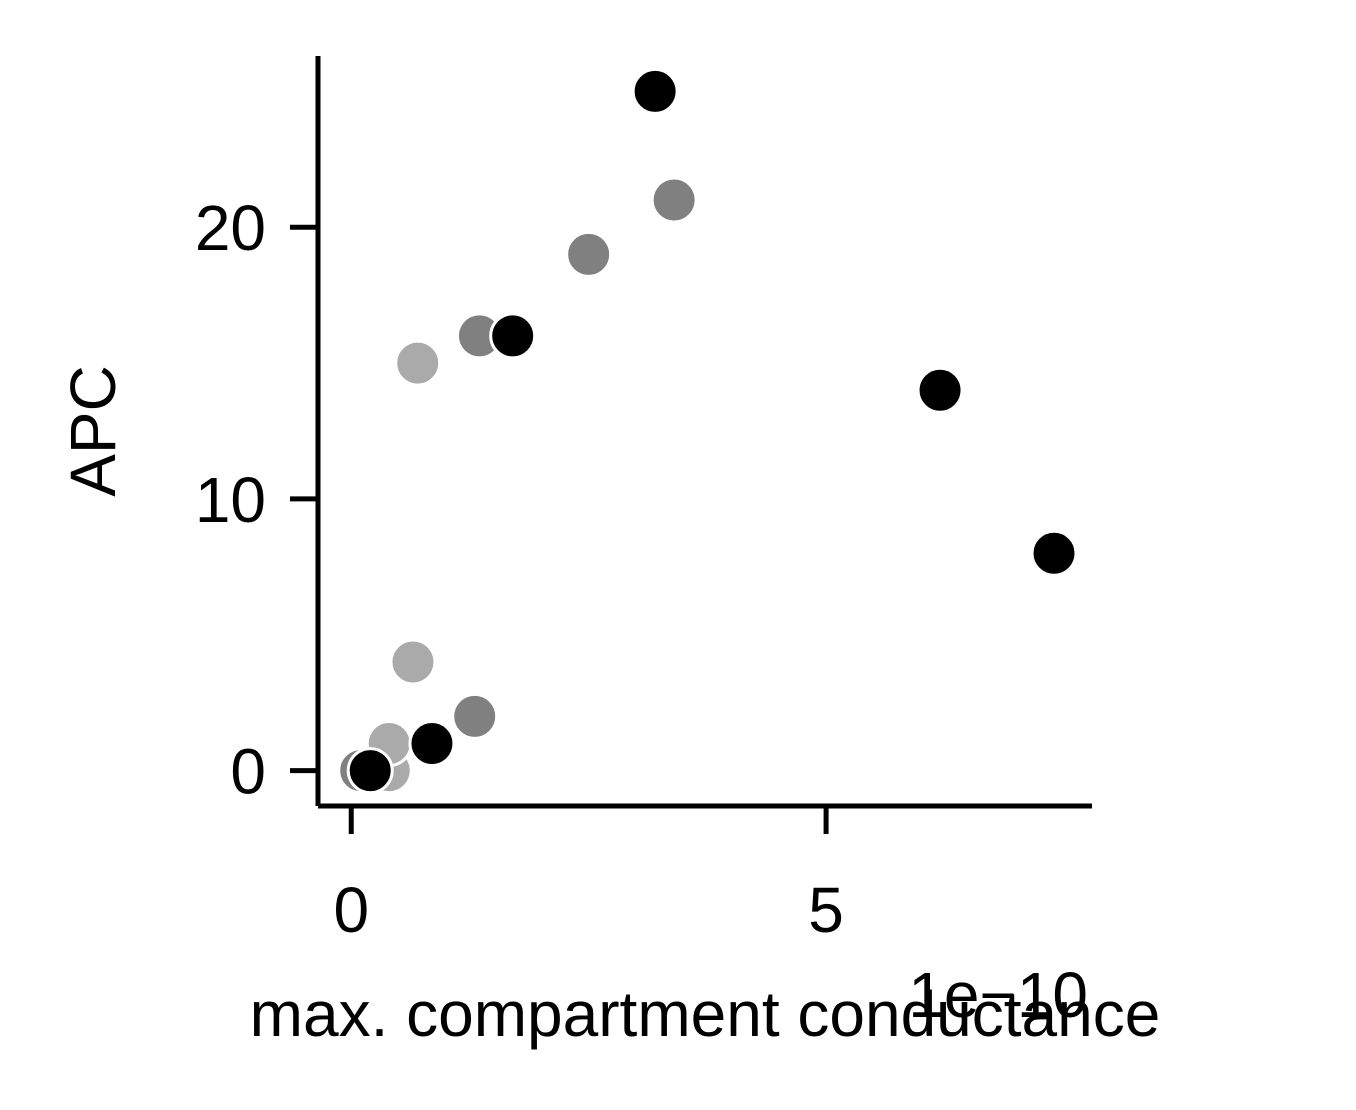 Image resolution: width=1356 pixels, height=1110 pixels. Describe the element at coordinates (998, 995) in the screenshot. I see `x-offset-label: 1e−10` at that location.